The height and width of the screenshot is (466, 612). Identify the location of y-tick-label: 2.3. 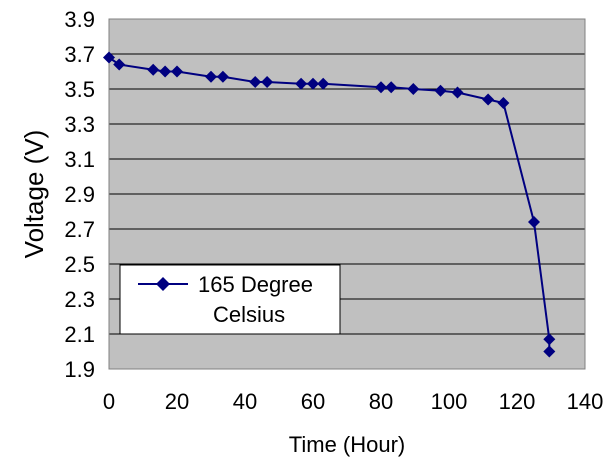
(79, 299).